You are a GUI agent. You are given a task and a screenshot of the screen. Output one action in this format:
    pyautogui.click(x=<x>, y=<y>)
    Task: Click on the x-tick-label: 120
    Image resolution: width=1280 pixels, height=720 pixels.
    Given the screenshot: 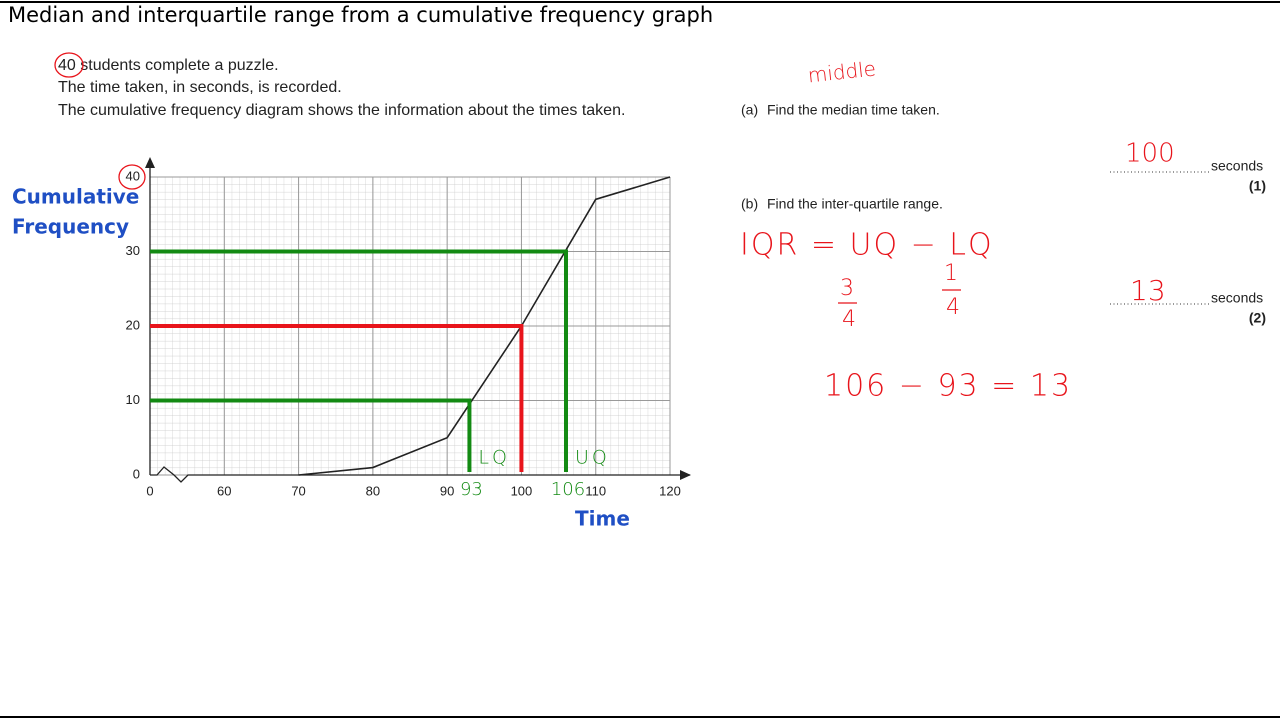 What is the action you would take?
    pyautogui.click(x=670, y=490)
    